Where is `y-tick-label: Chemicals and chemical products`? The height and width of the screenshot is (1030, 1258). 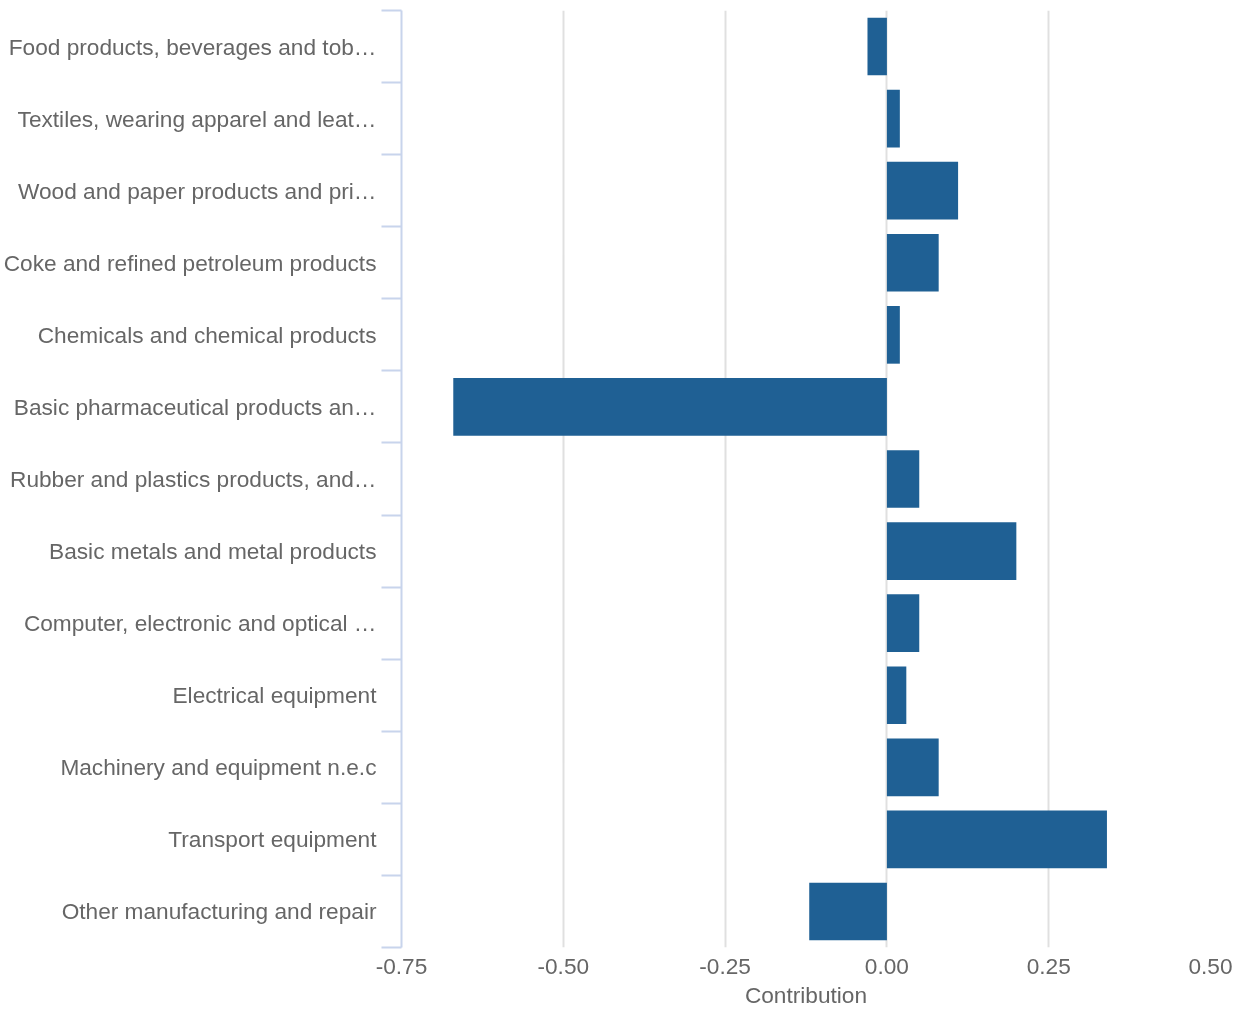
y-tick-label: Chemicals and chemical products is located at coordinates (207, 334).